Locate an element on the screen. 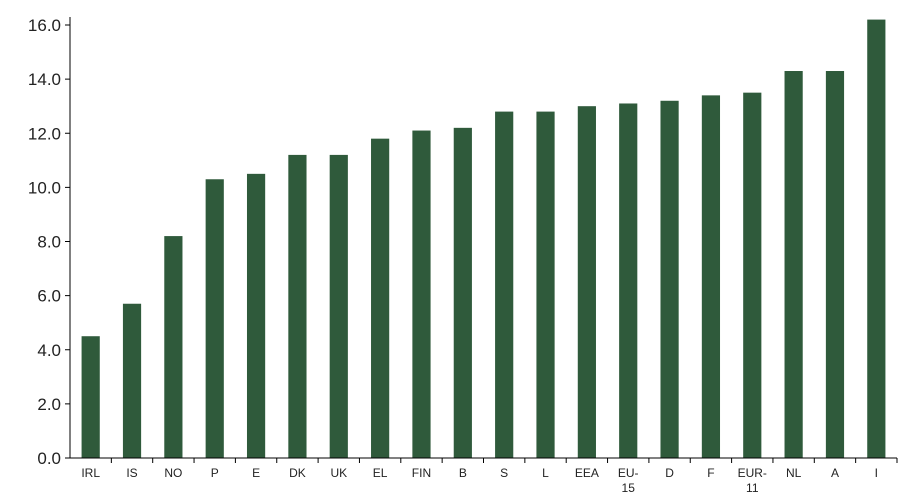 The image size is (899, 500). x-tick-label-line: FIN is located at coordinates (421, 473).